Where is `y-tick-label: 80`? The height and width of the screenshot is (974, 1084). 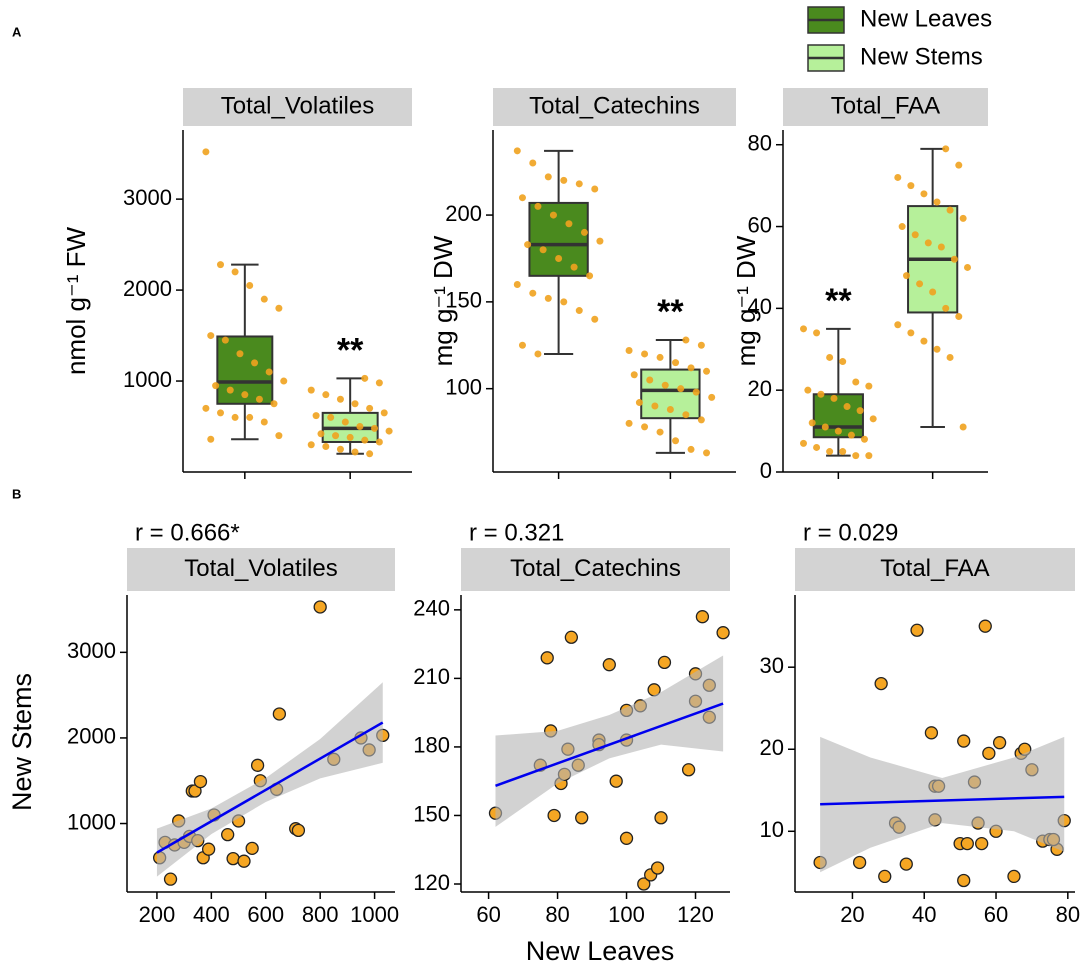 y-tick-label: 80 is located at coordinates (760, 143).